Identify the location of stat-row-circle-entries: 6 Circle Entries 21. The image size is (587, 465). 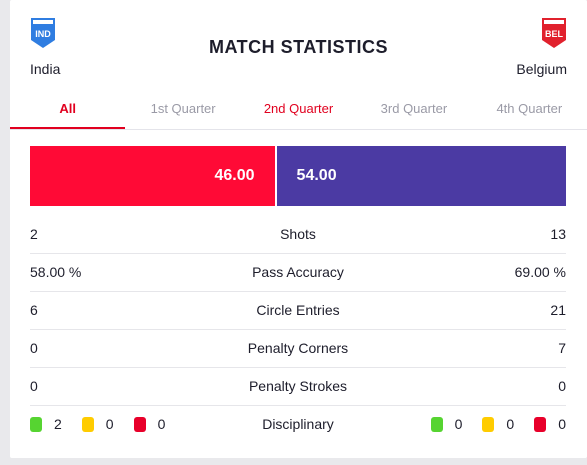
(298, 311).